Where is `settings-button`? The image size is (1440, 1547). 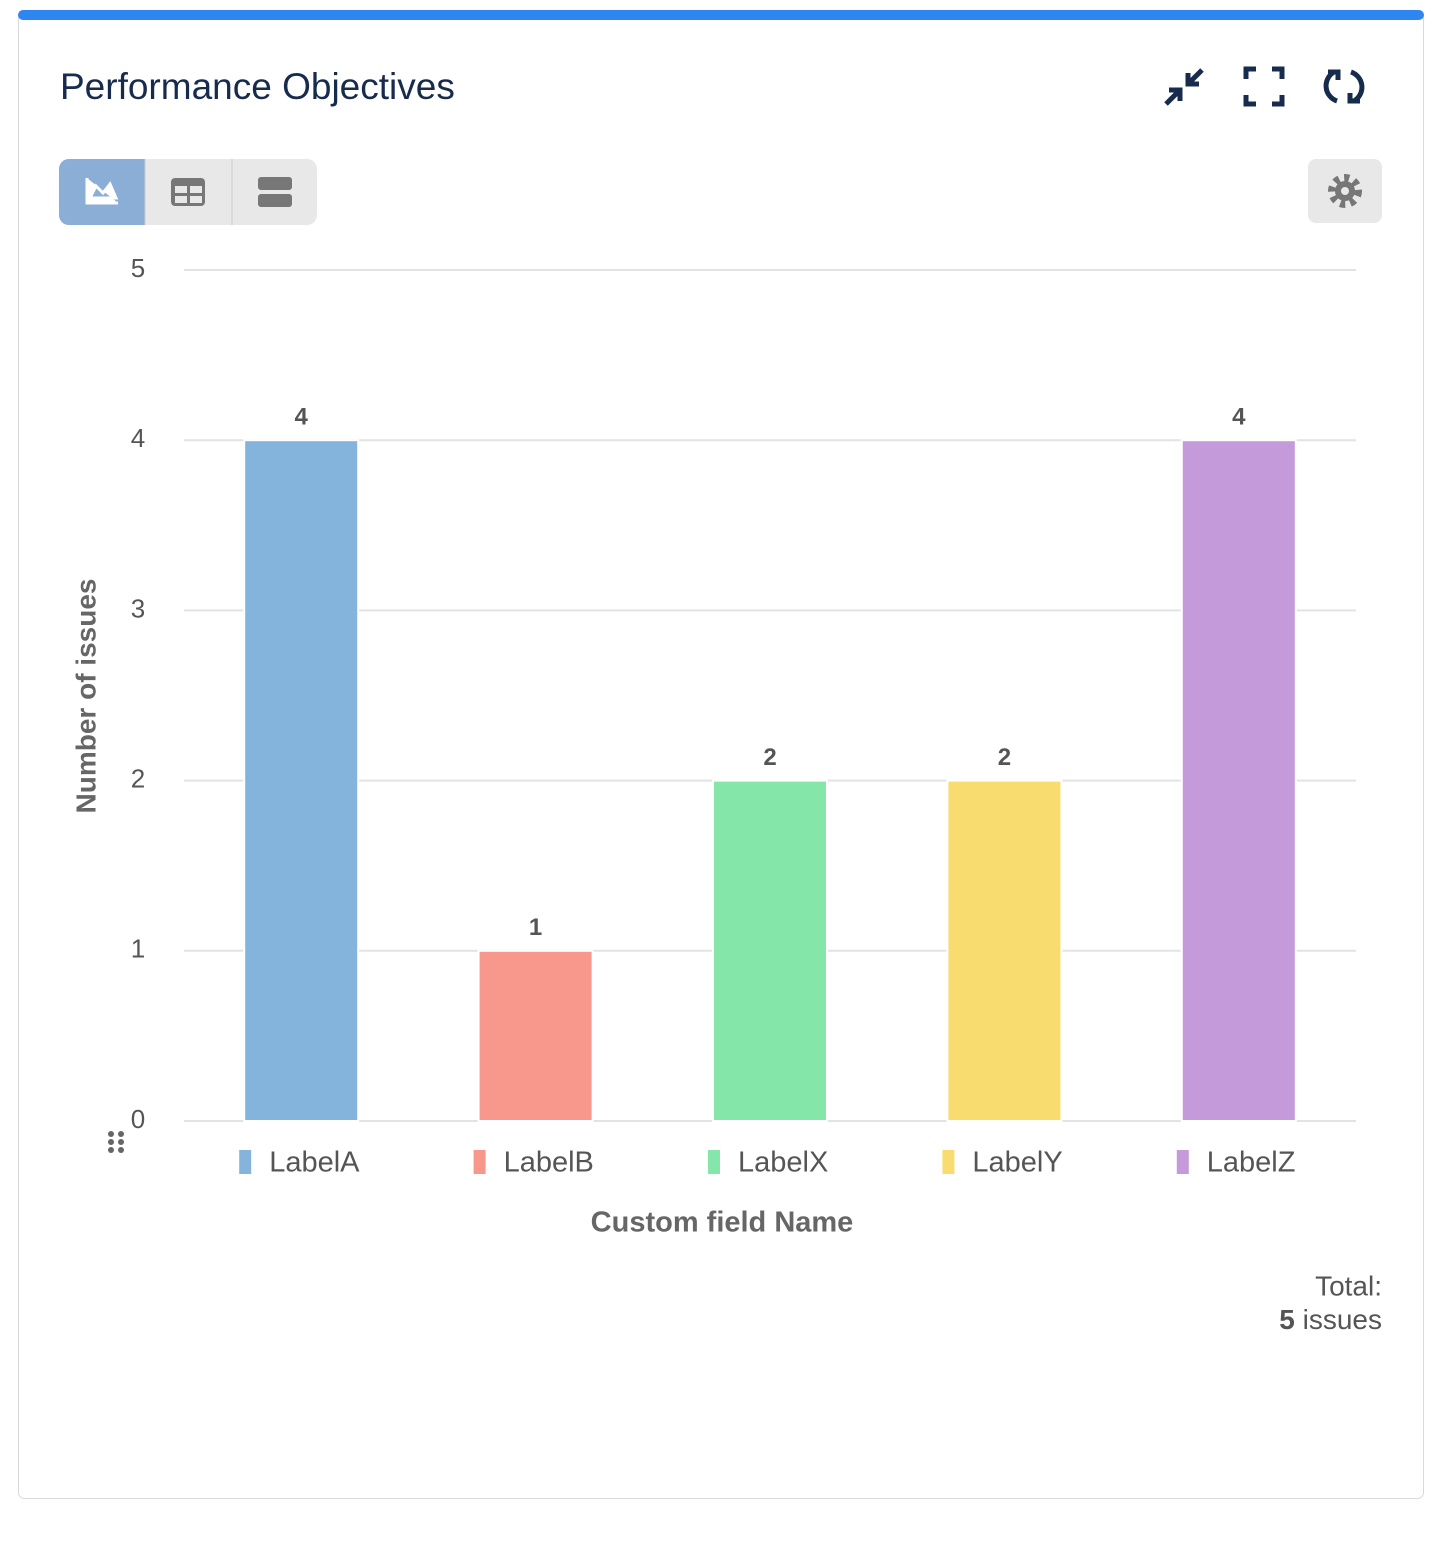 settings-button is located at coordinates (1345, 191).